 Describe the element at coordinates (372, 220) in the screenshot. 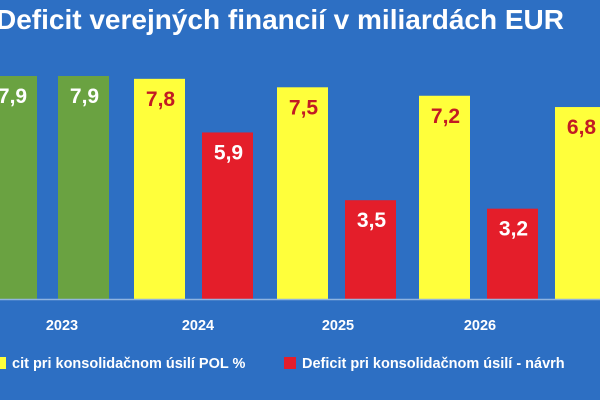

I see `data-label-5: 3,5` at that location.